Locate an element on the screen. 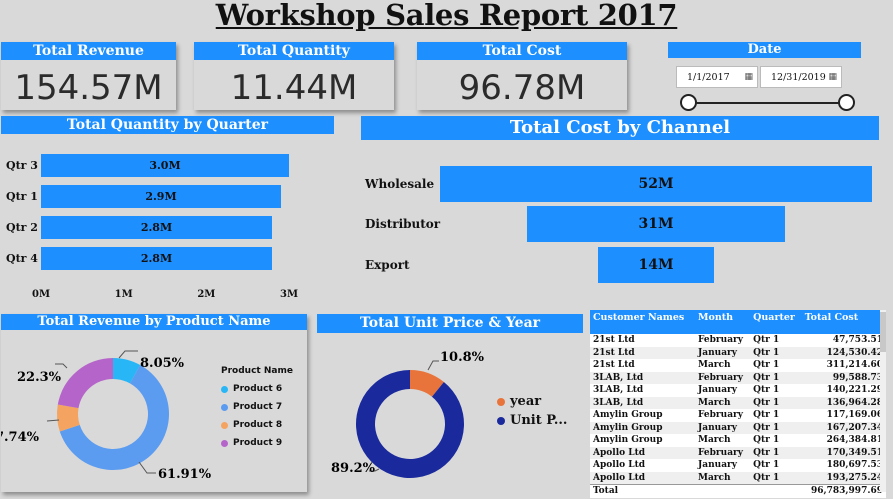 The height and width of the screenshot is (499, 893). table-total-label: Total is located at coordinates (643, 491).